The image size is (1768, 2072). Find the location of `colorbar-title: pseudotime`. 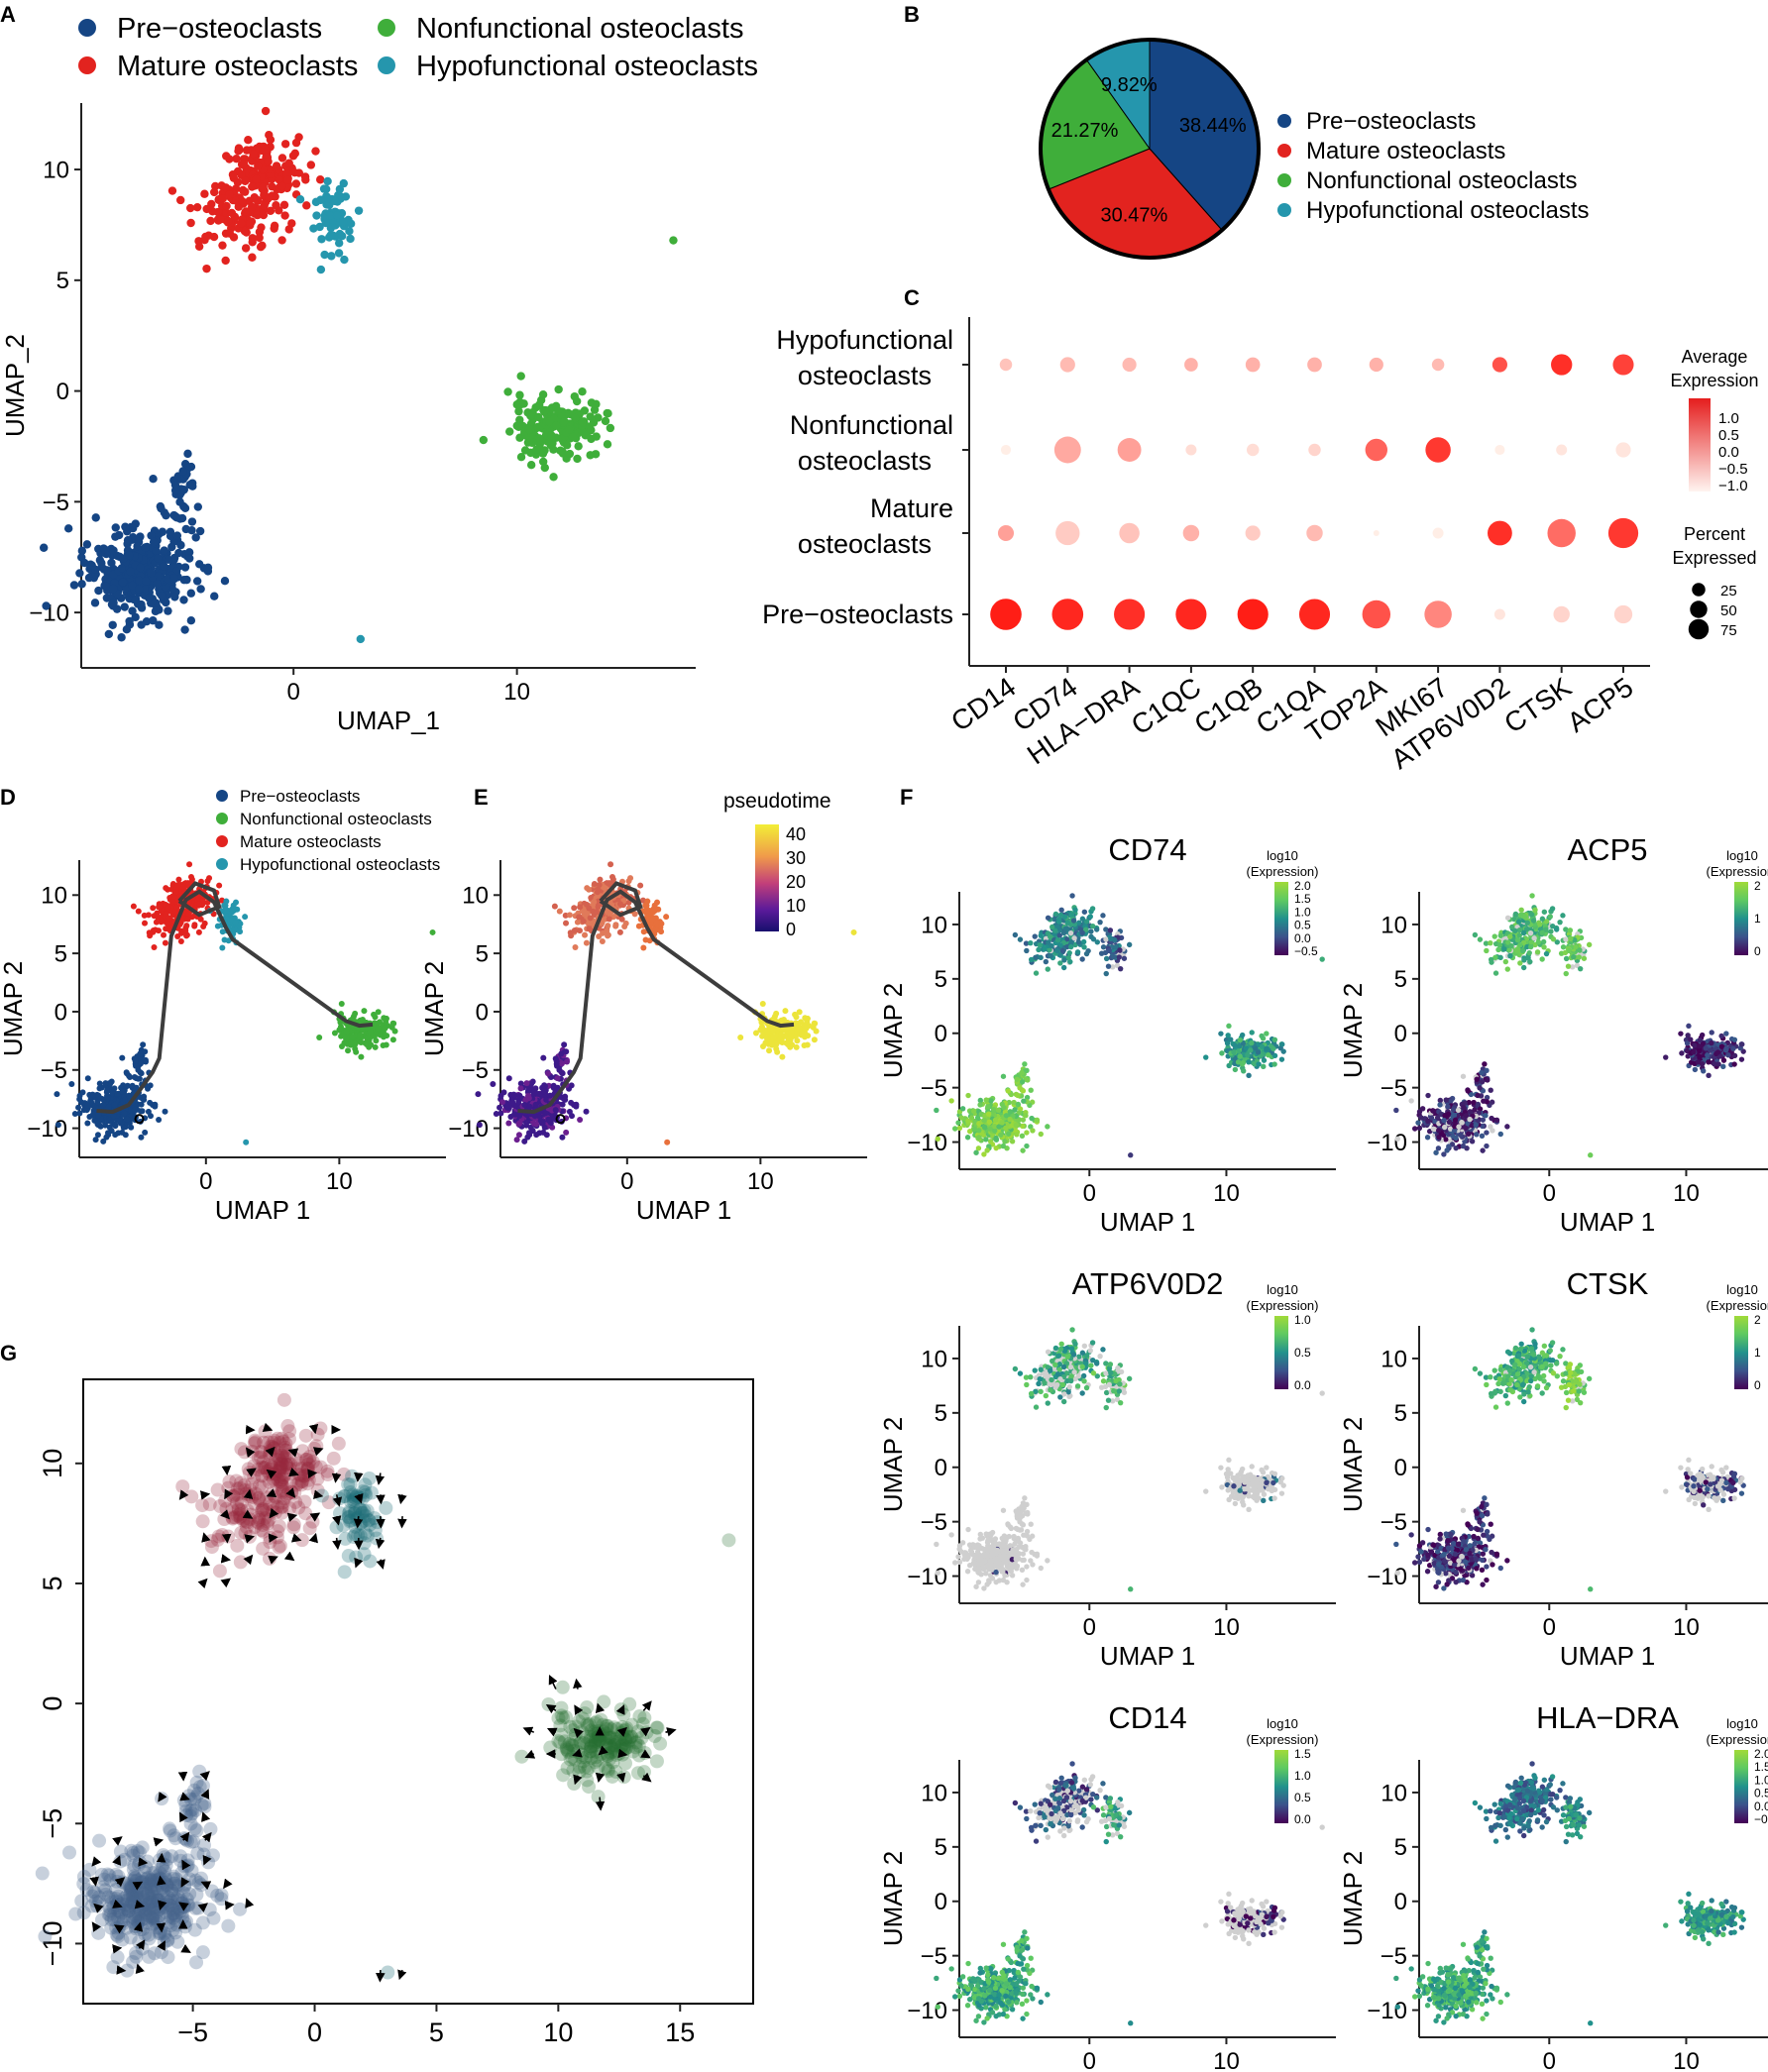

colorbar-title: pseudotime is located at coordinates (777, 802).